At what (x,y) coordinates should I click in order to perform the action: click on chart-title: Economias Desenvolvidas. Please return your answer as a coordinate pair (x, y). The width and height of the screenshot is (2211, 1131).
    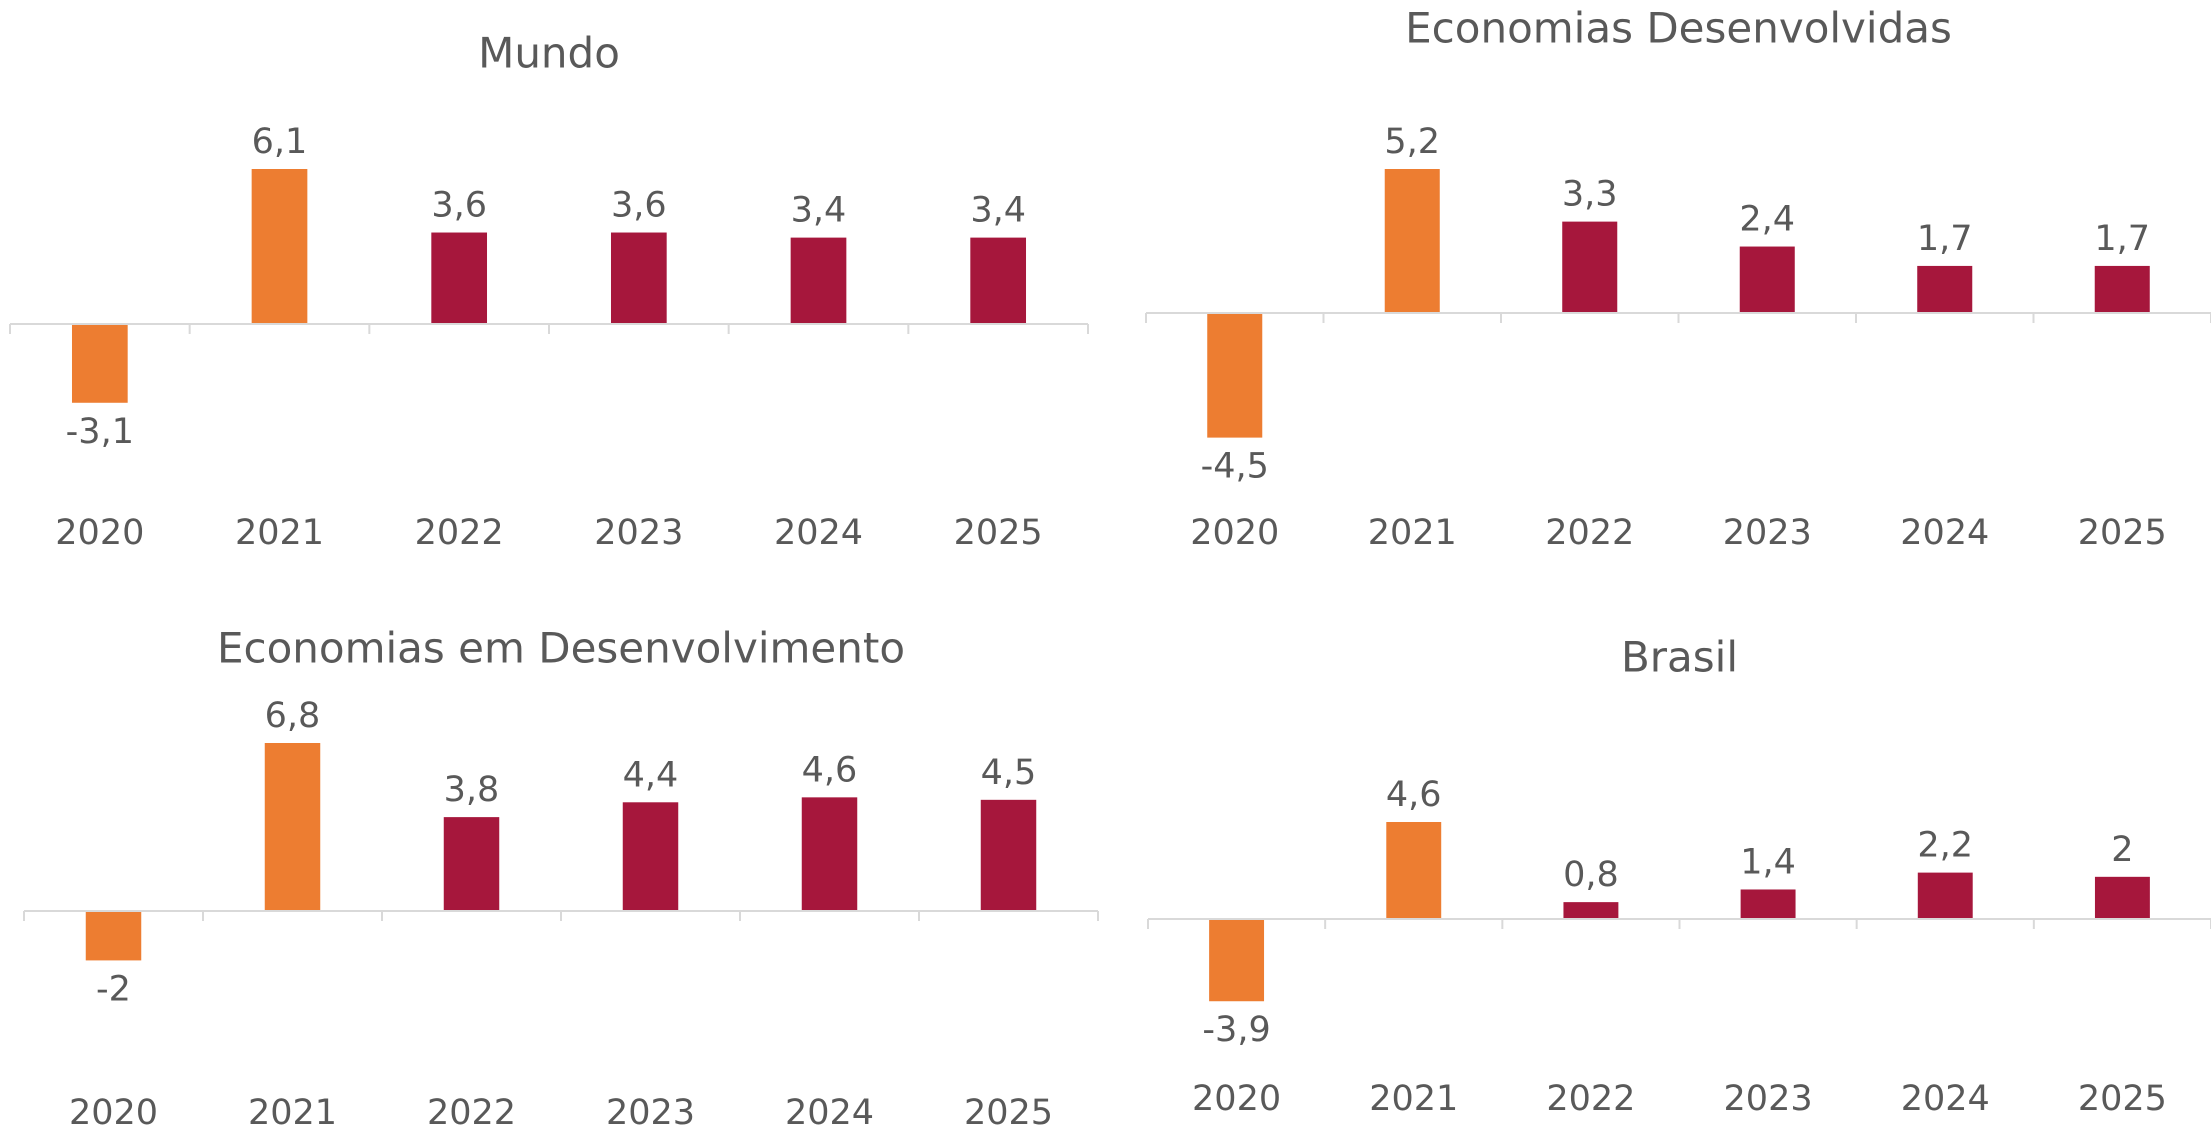
    Looking at the image, I should click on (1678, 28).